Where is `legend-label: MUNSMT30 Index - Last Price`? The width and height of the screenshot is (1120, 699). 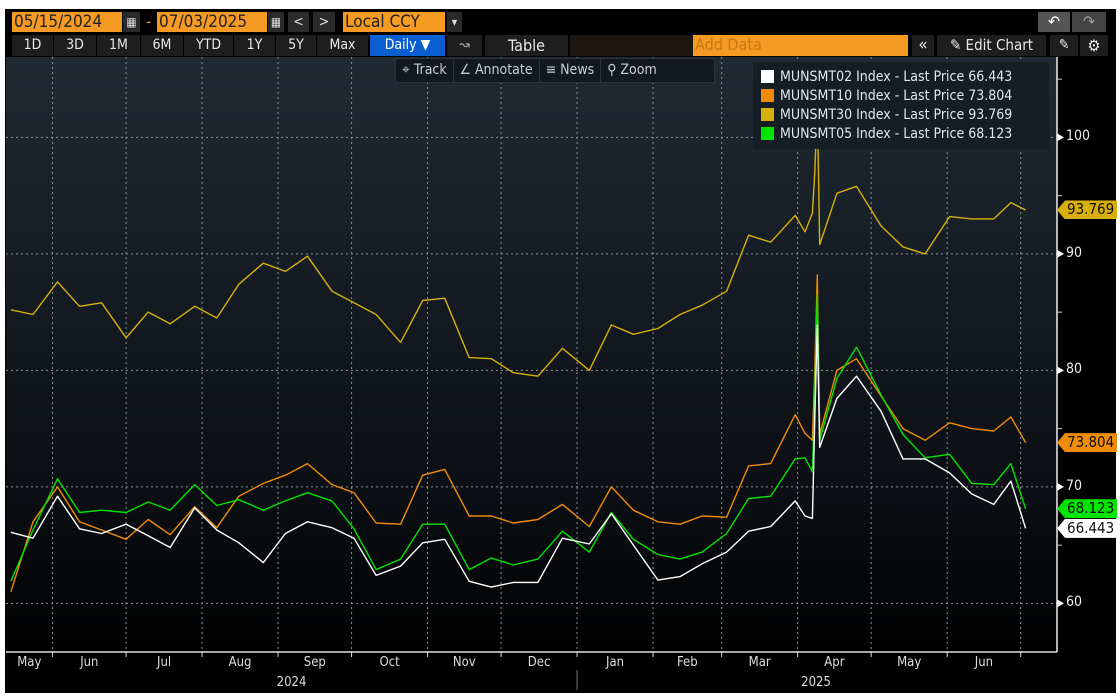 legend-label: MUNSMT30 Index - Last Price is located at coordinates (872, 114).